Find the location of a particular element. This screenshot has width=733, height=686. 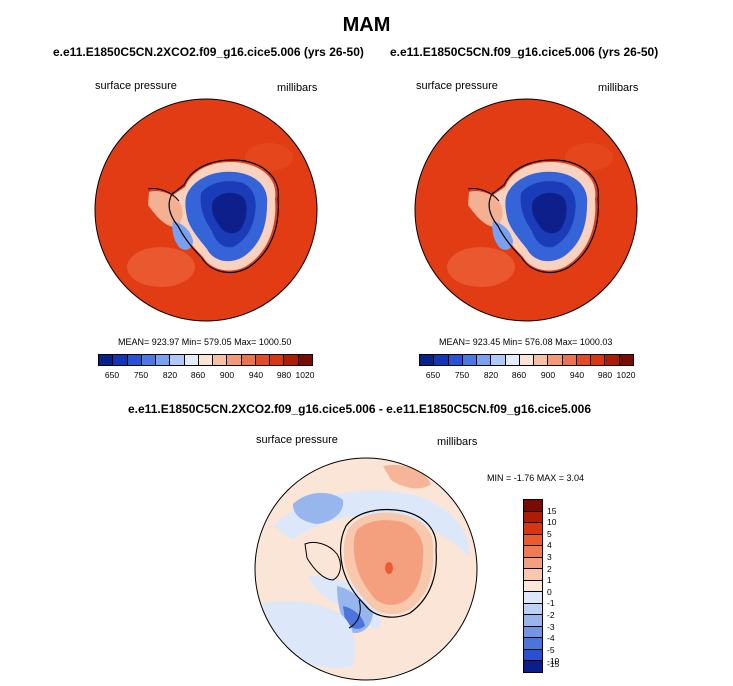

polar-map-bottom is located at coordinates (366, 569).